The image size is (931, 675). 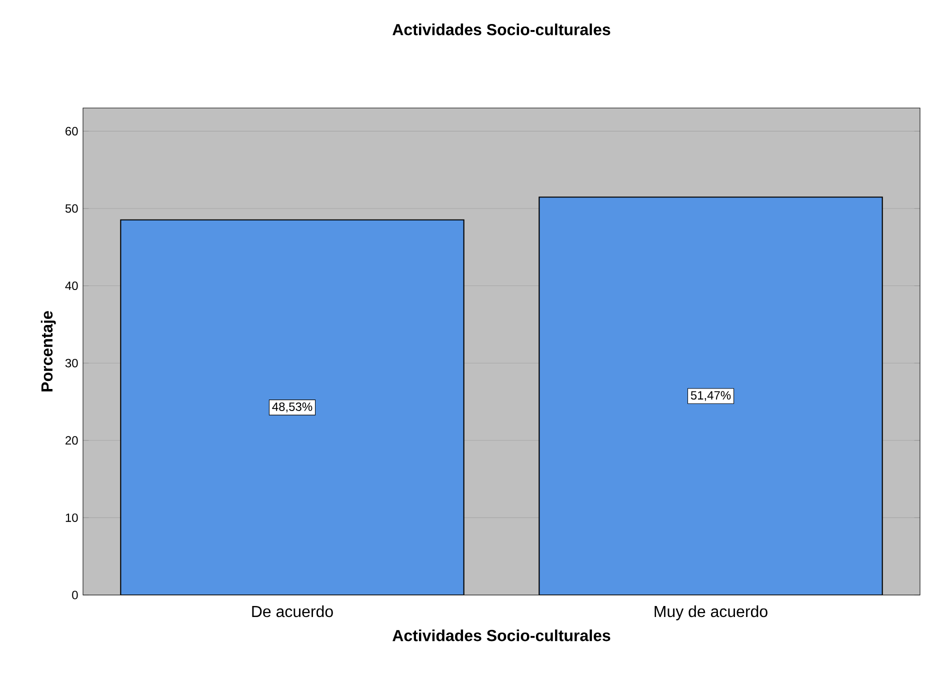 What do you see at coordinates (72, 131) in the screenshot?
I see `y-tick-label: 60` at bounding box center [72, 131].